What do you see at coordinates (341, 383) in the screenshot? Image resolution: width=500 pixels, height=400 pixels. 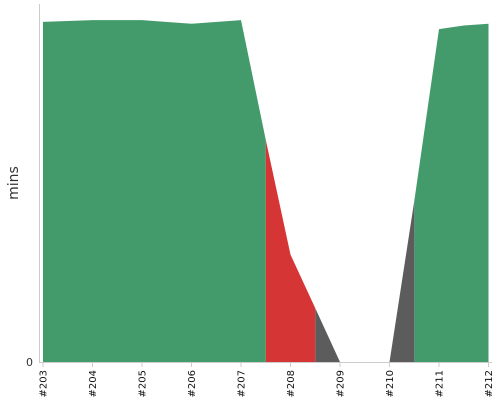 I see `x-tick-label: #209` at bounding box center [341, 383].